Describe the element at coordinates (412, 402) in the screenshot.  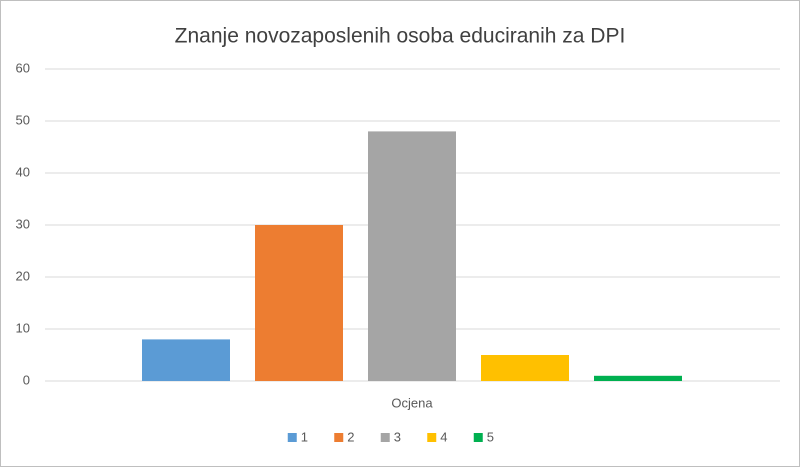
I see `x-tick-label: Ocjena` at that location.